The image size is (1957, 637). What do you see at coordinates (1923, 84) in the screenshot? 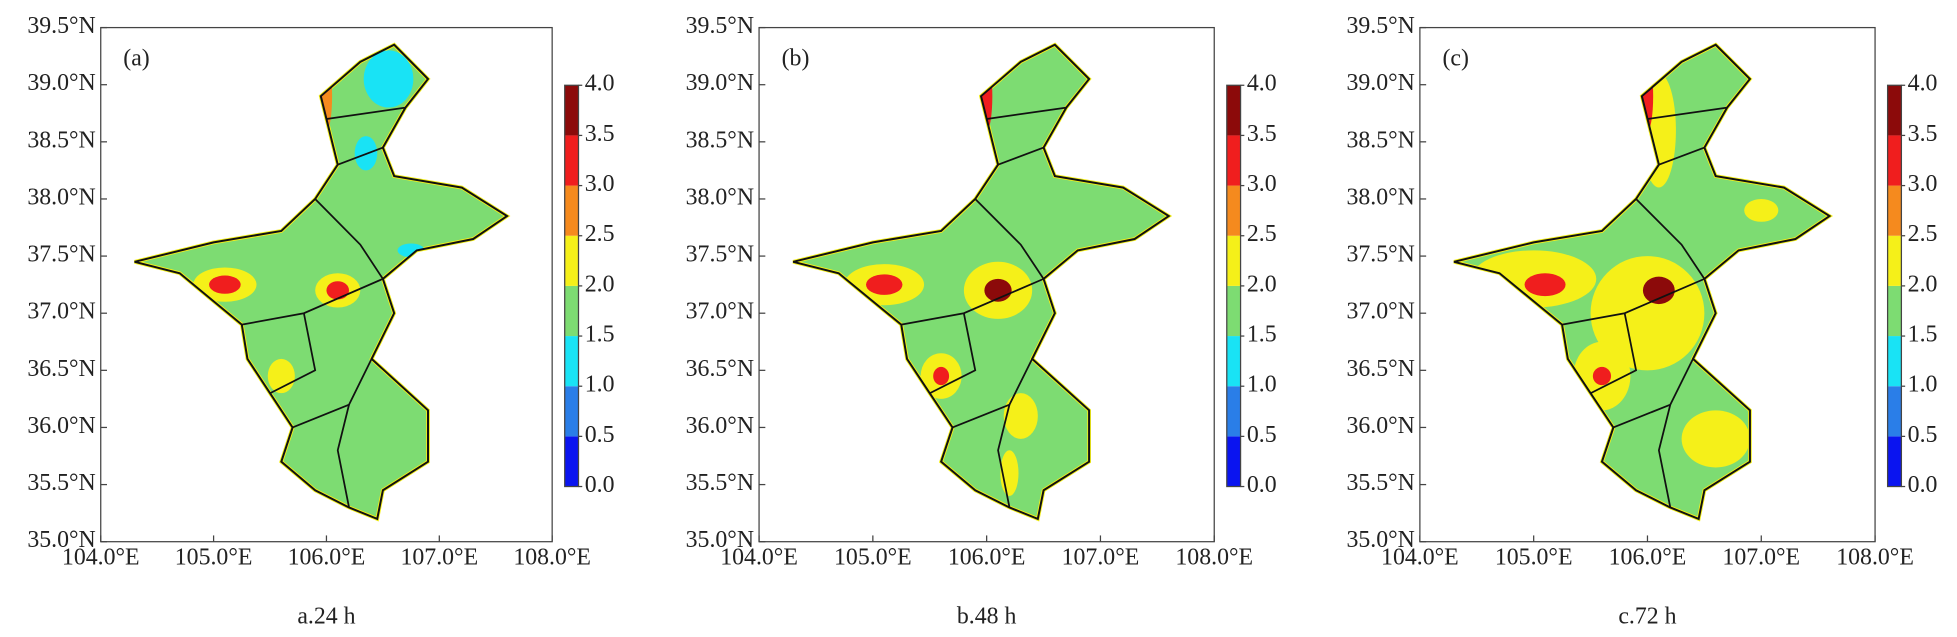
I see `colorbar-tick-label: 4.0` at bounding box center [1923, 84].